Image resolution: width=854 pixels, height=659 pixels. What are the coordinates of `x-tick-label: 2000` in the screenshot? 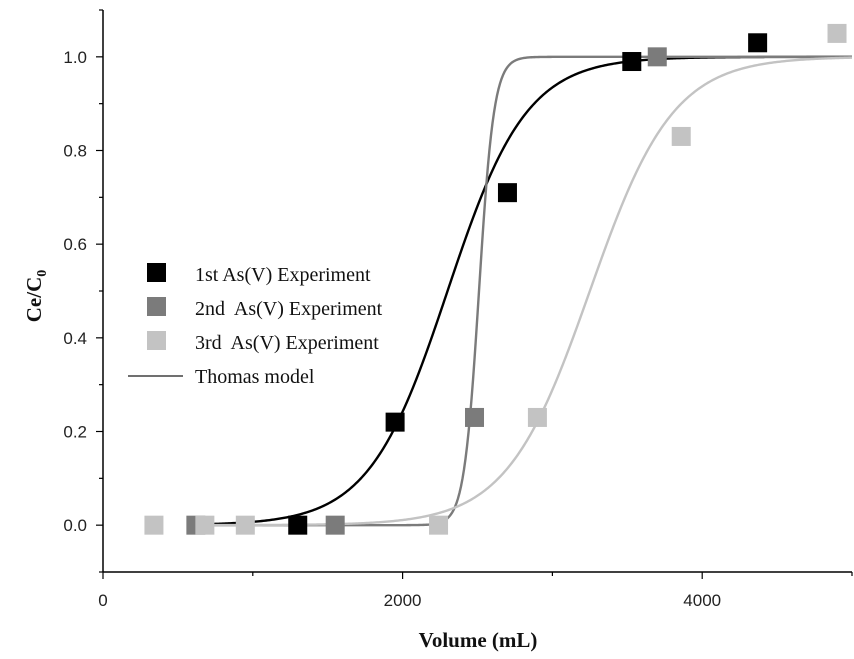 It's located at (403, 600).